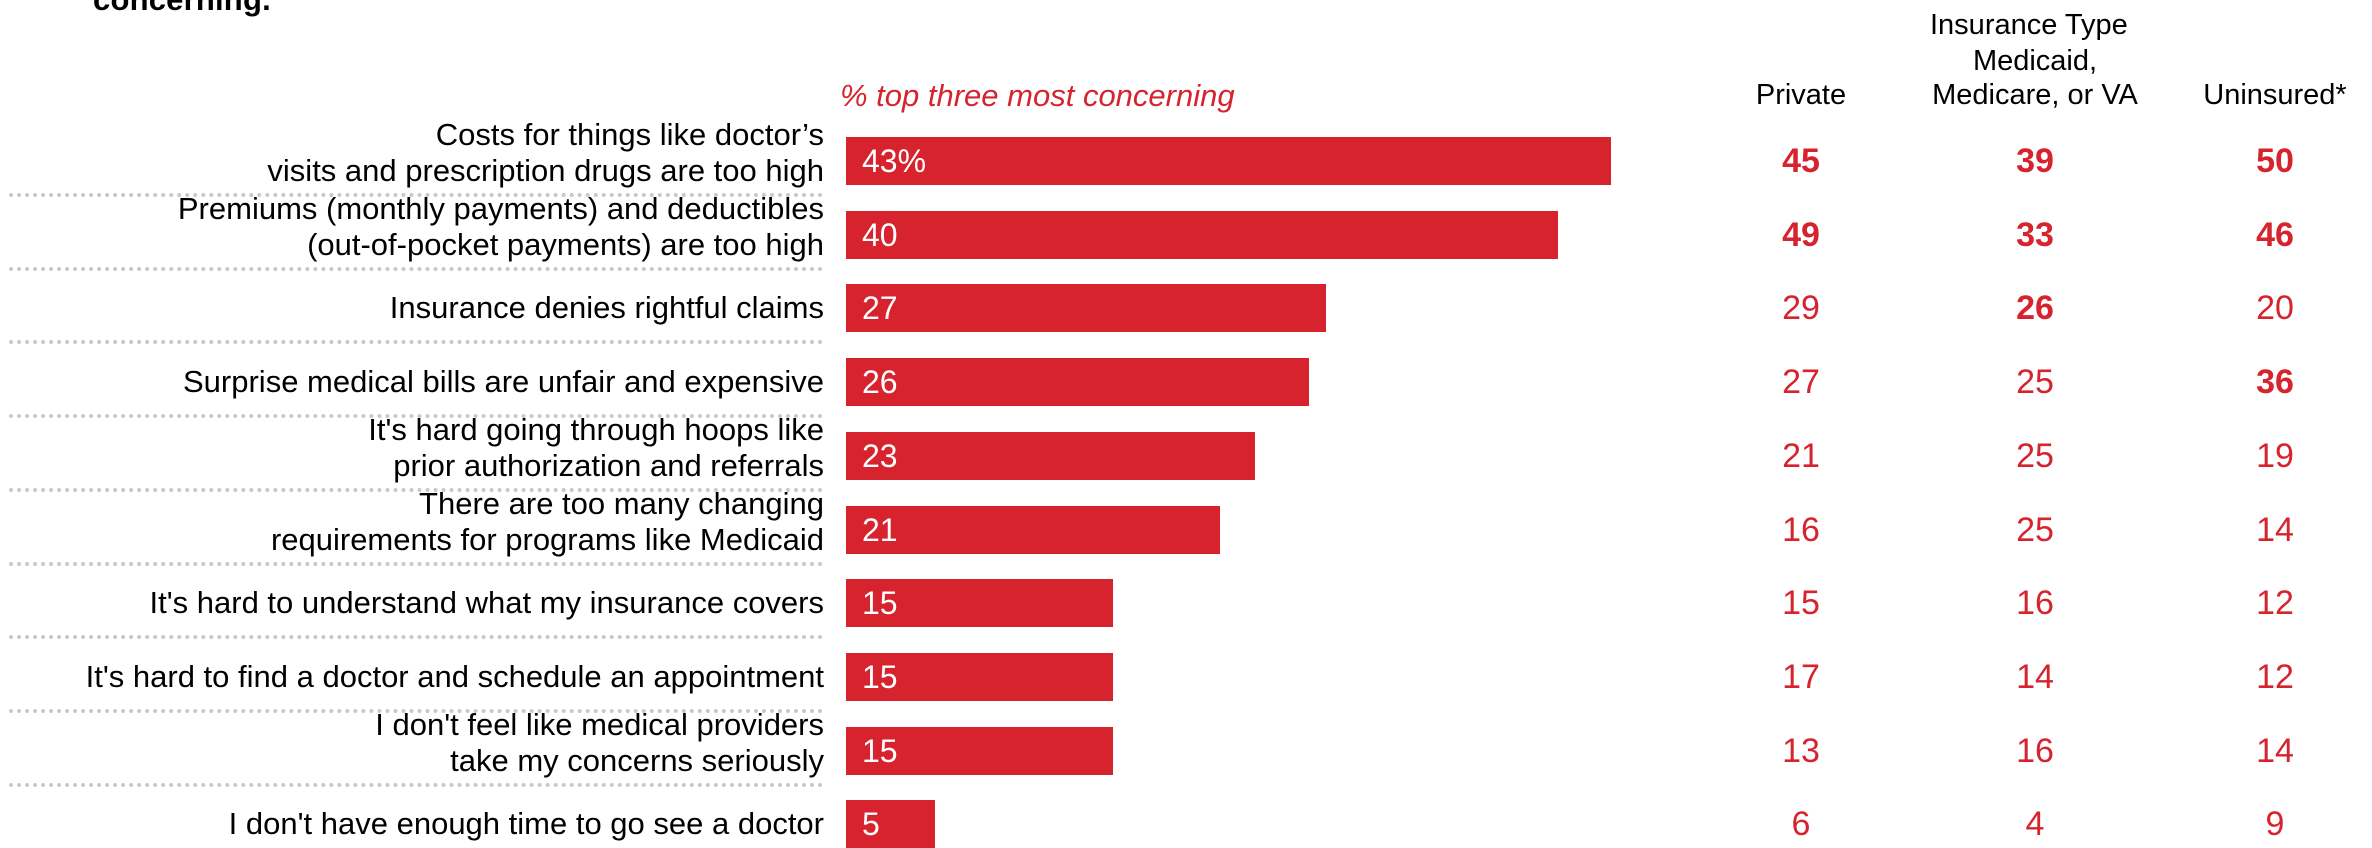 Image resolution: width=2372 pixels, height=848 pixels. Describe the element at coordinates (2035, 308) in the screenshot. I see `table-cell: 26` at that location.